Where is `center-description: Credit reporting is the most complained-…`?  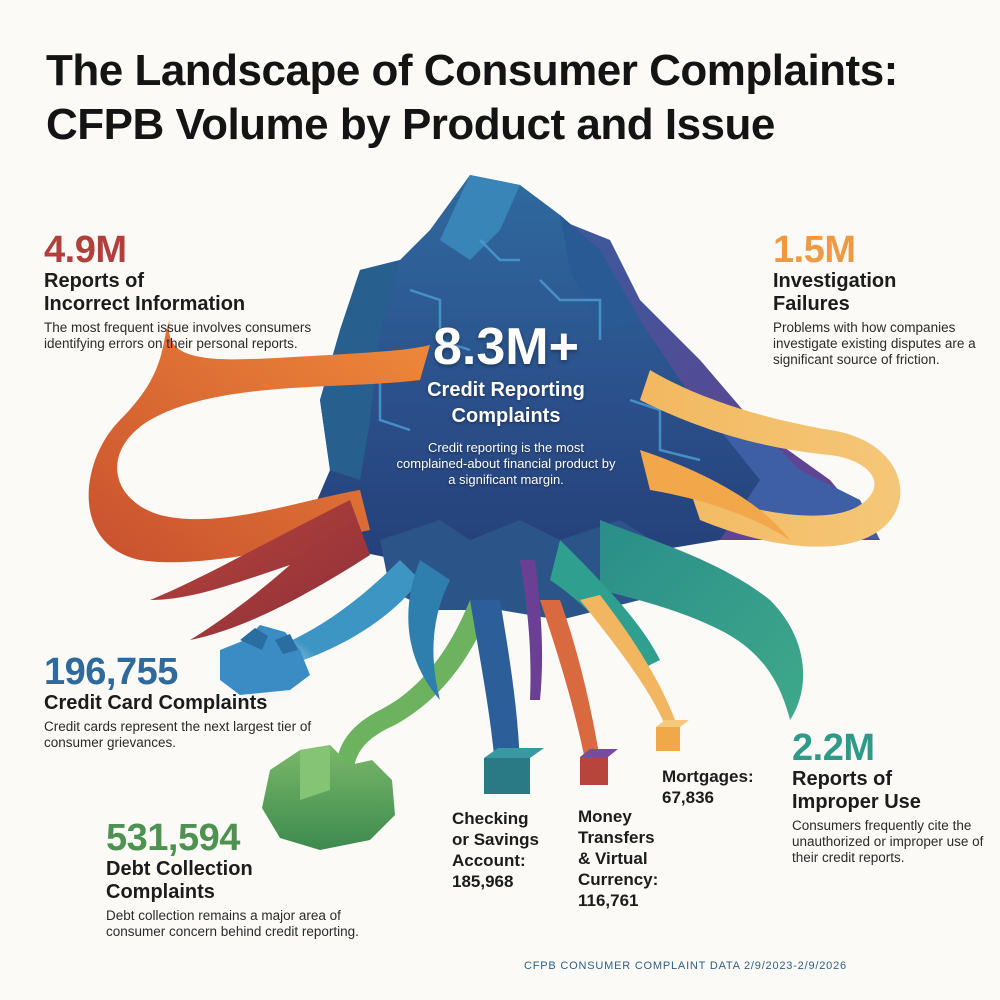
center-description: Credit reporting is the most complained-… is located at coordinates (506, 463).